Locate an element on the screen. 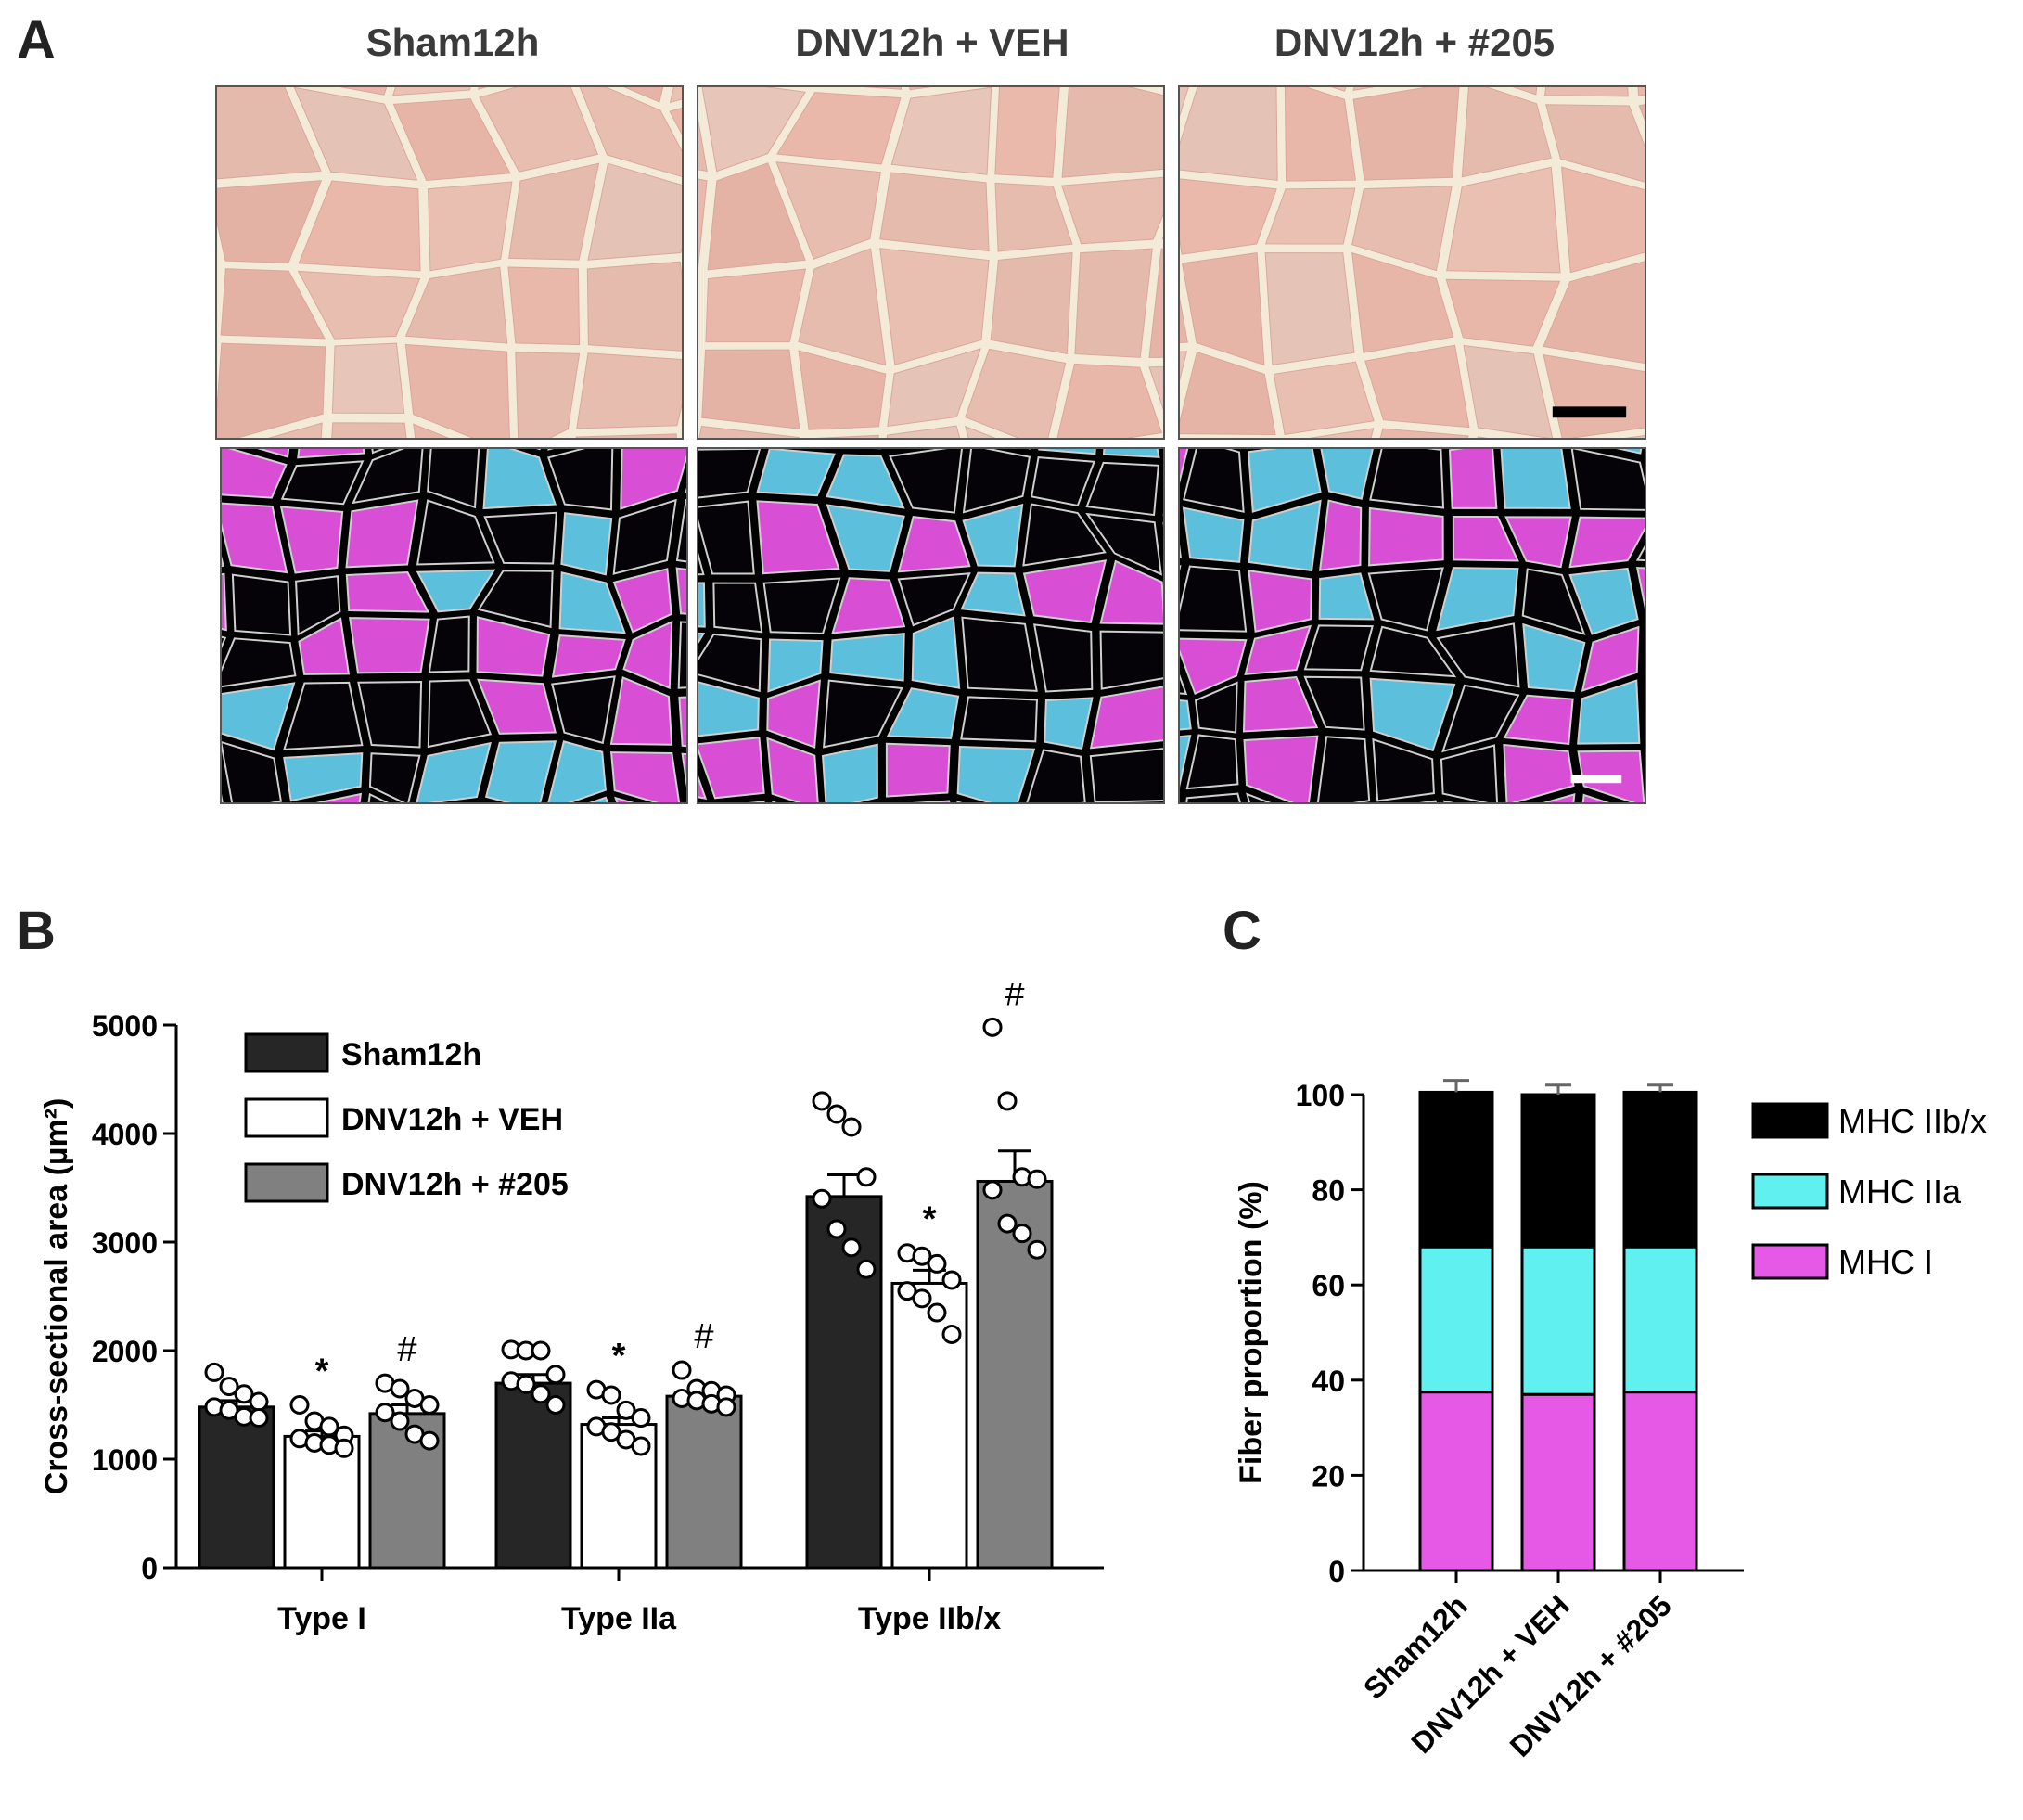 Image resolution: width=2023 pixels, height=1820 pixels. category-label: Type IIa is located at coordinates (619, 1618).